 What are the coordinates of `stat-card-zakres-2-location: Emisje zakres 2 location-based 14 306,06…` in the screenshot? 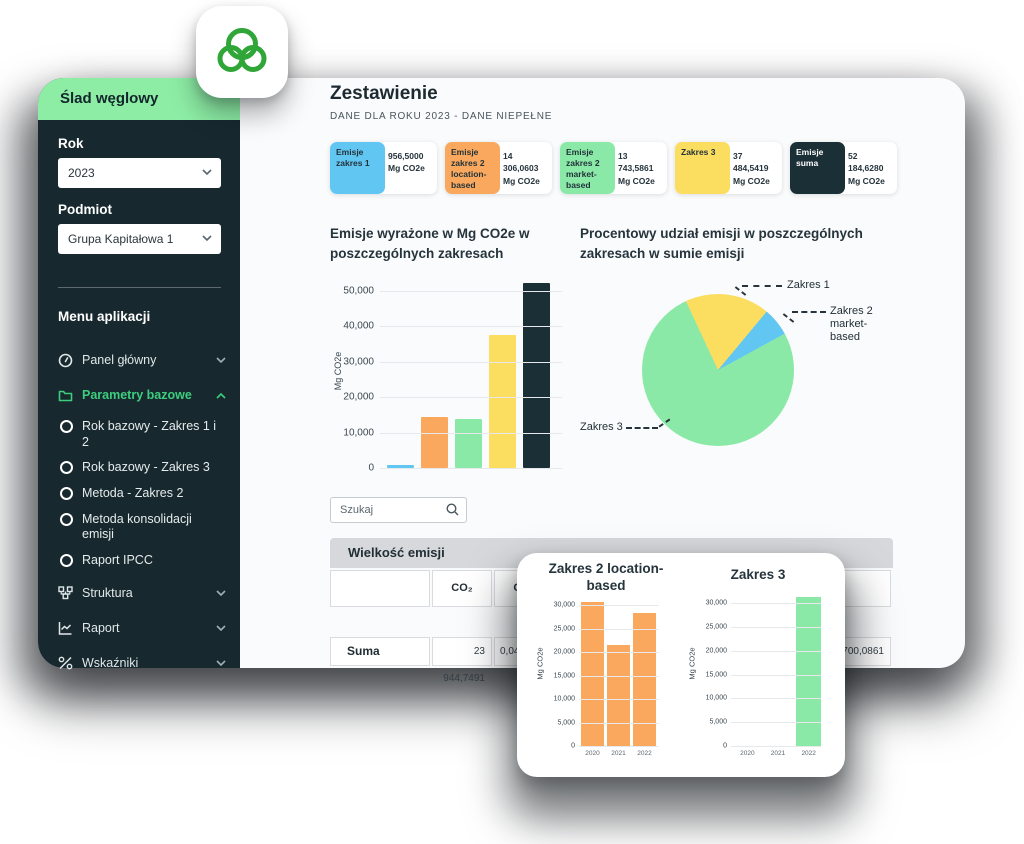 It's located at (498, 168).